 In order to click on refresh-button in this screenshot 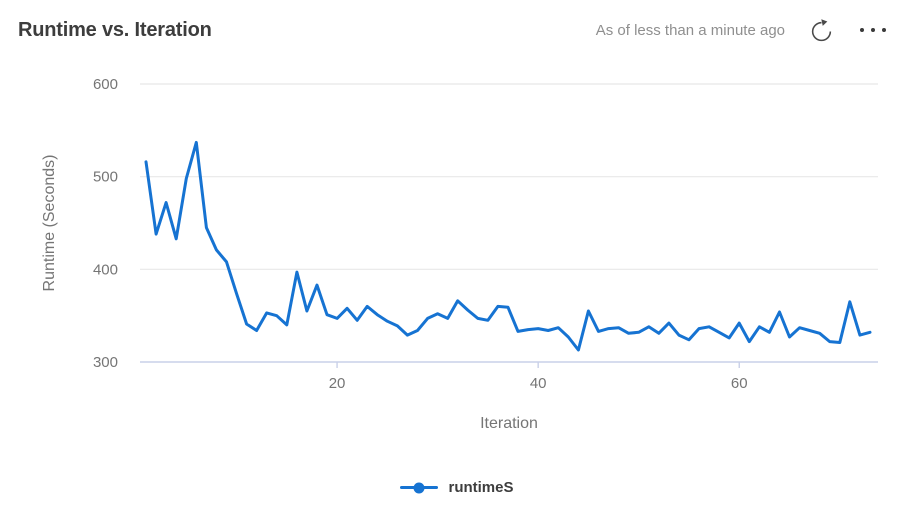, I will do `click(821, 30)`.